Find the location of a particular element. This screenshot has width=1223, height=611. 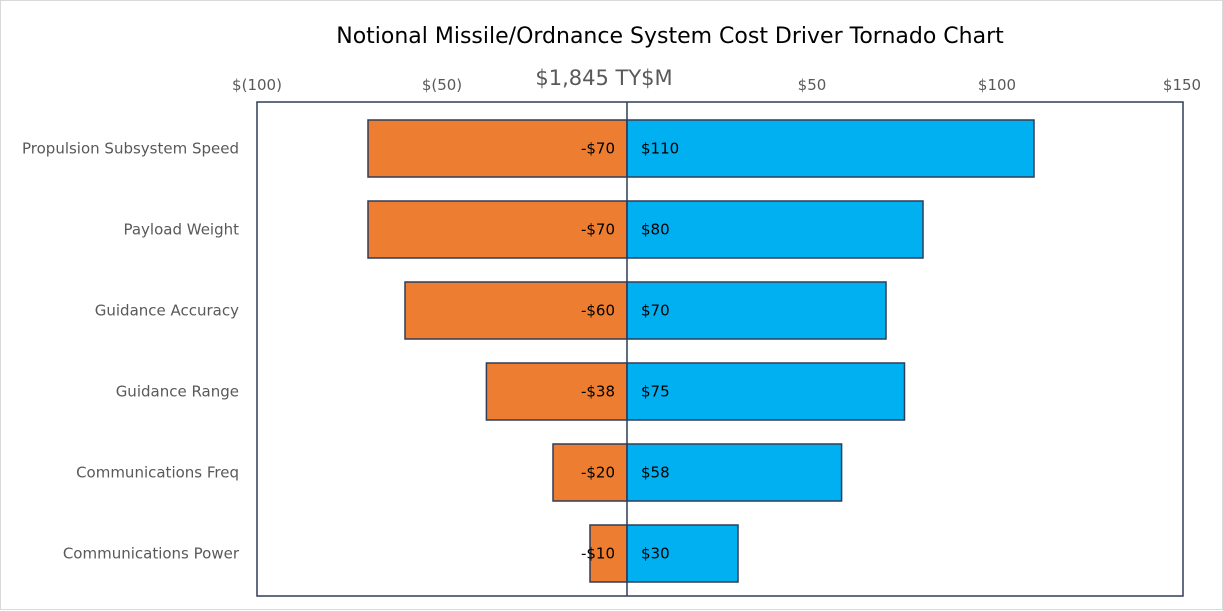

data-label: -$20 is located at coordinates (598, 473).